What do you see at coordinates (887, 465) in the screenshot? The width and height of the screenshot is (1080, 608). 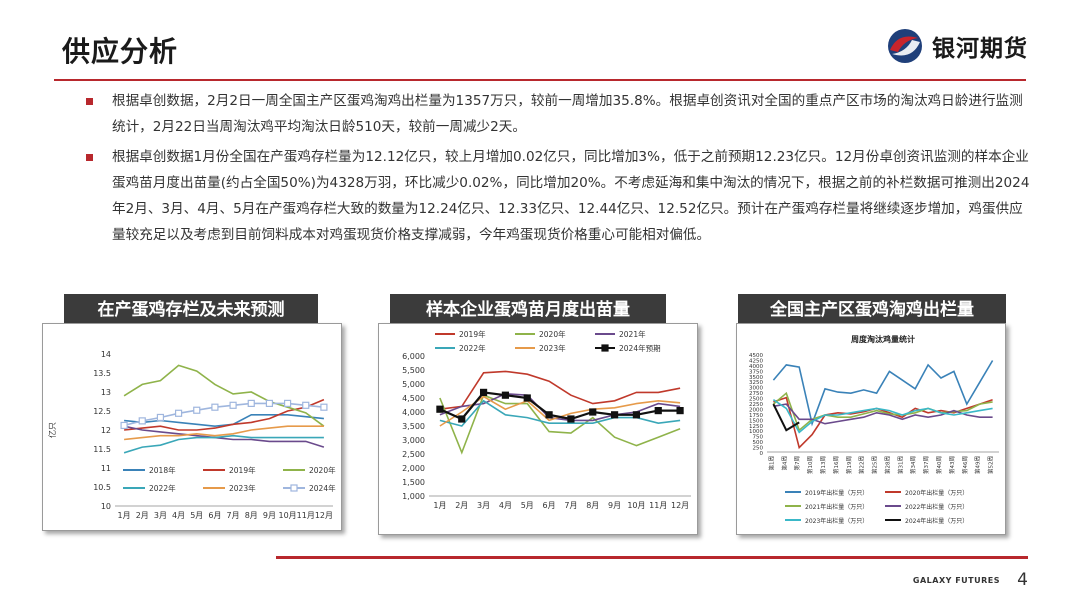 I see `x-tick-label: 第28周` at bounding box center [887, 465].